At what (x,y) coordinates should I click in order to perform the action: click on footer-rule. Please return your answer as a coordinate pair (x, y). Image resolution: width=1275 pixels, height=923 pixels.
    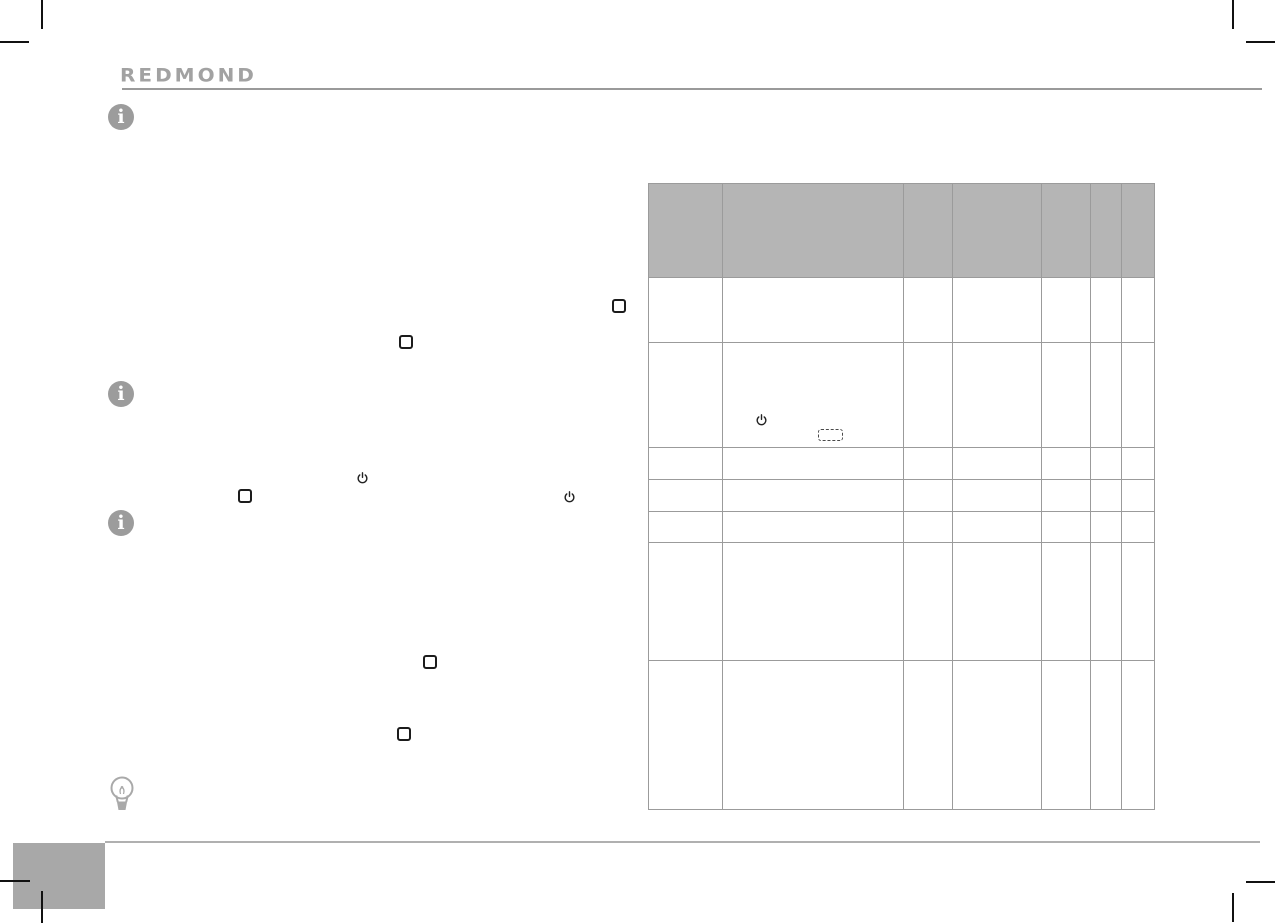
    Looking at the image, I should click on (682, 842).